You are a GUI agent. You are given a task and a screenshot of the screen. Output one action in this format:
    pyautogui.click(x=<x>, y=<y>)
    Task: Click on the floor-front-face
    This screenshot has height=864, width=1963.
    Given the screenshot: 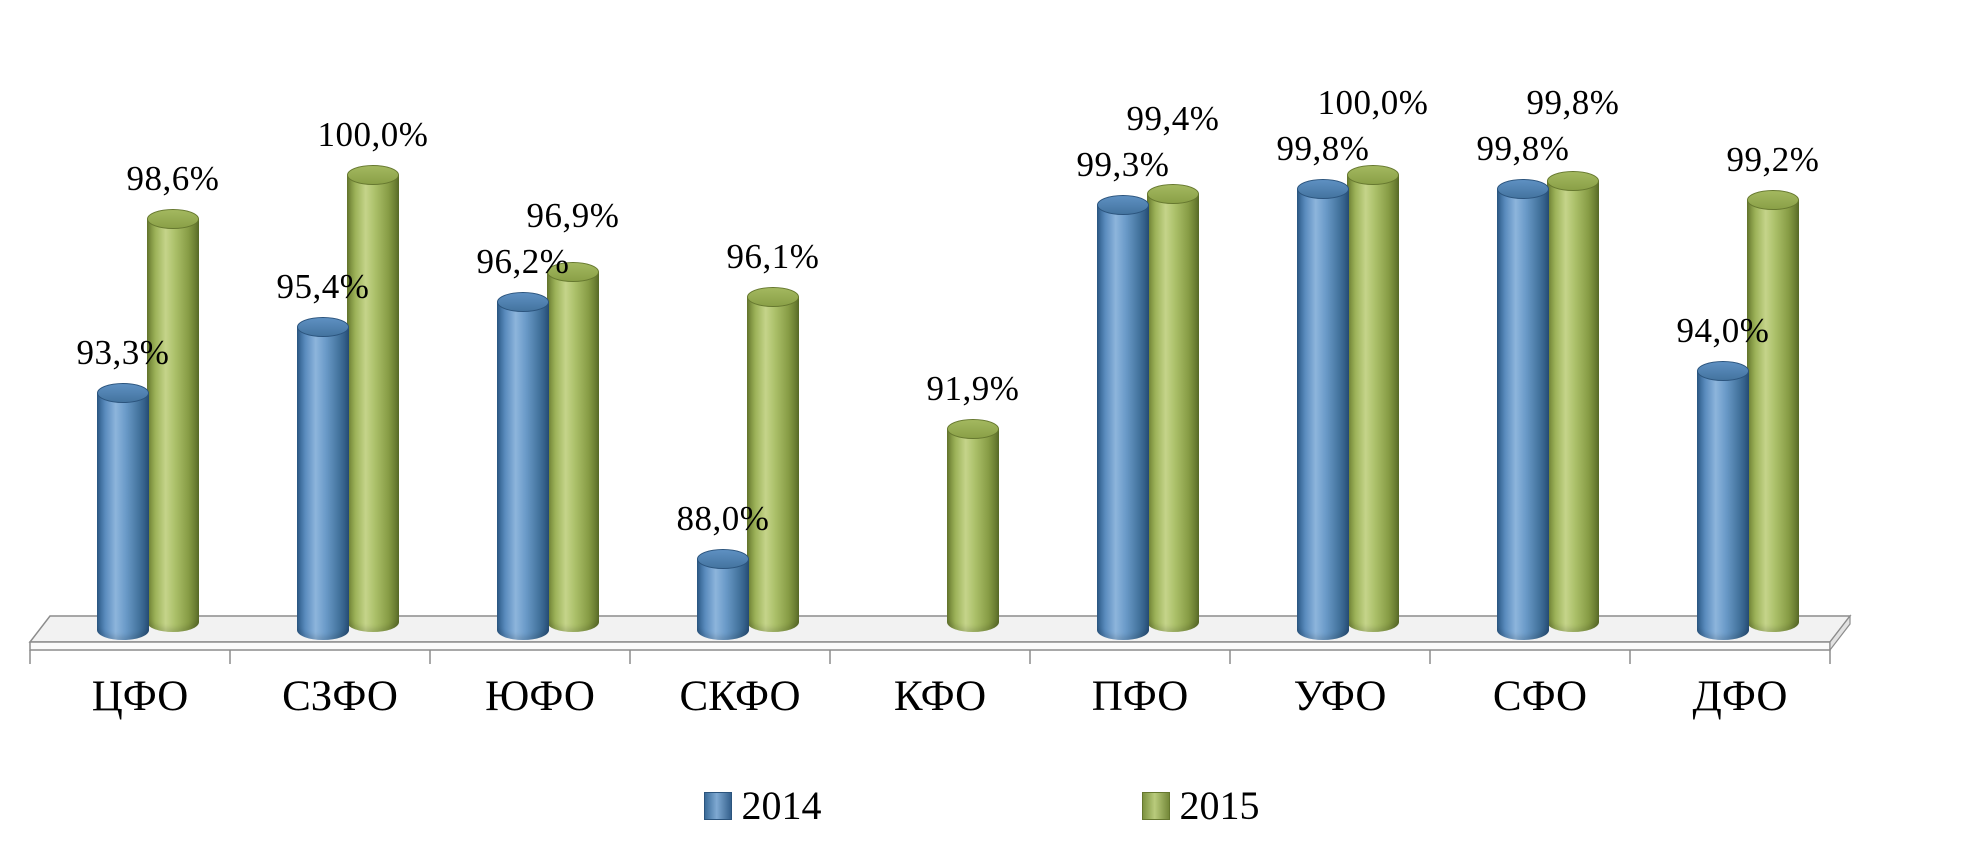 What is the action you would take?
    pyautogui.click(x=930, y=646)
    